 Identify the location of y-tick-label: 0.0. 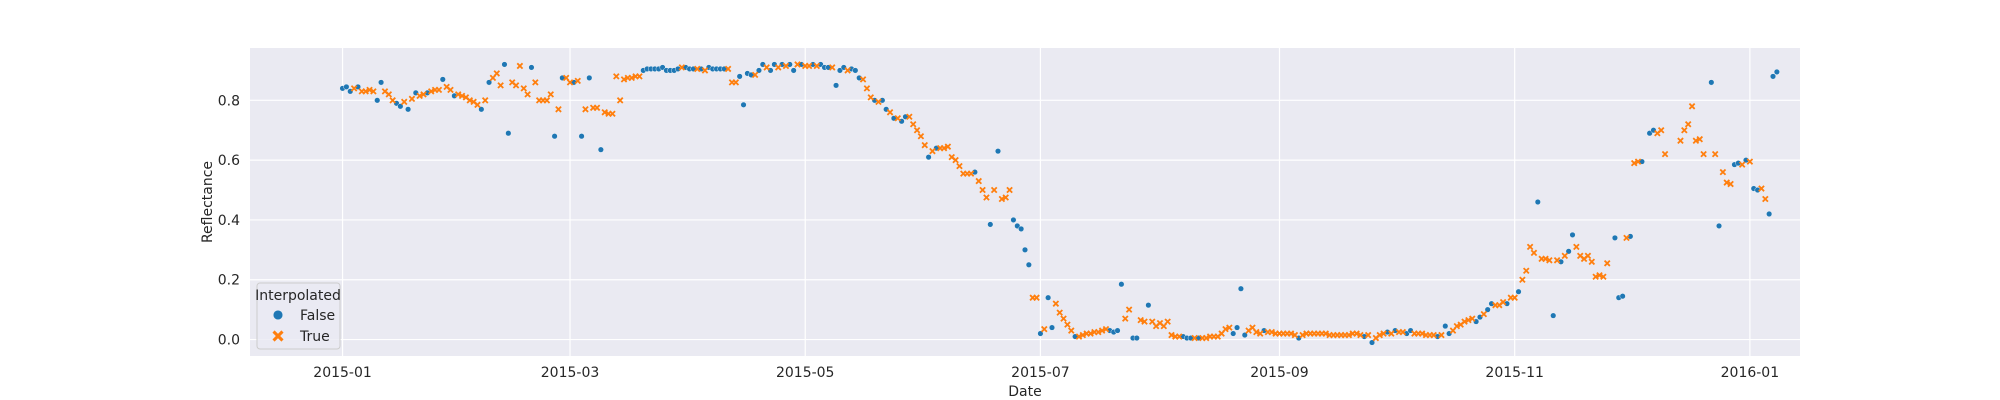
(229, 341).